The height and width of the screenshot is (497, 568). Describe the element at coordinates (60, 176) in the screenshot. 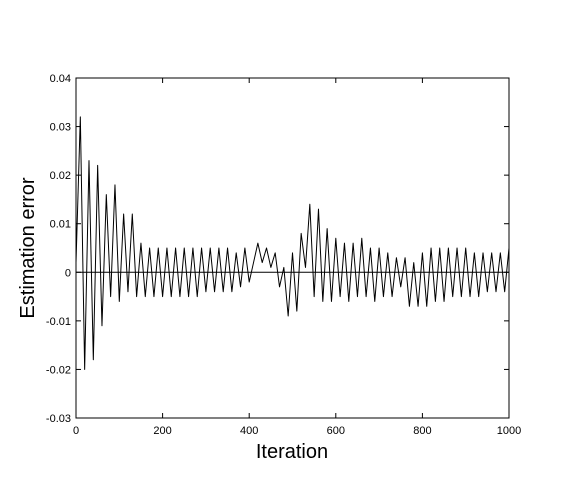

I see `y-tick-label: 0.02` at that location.